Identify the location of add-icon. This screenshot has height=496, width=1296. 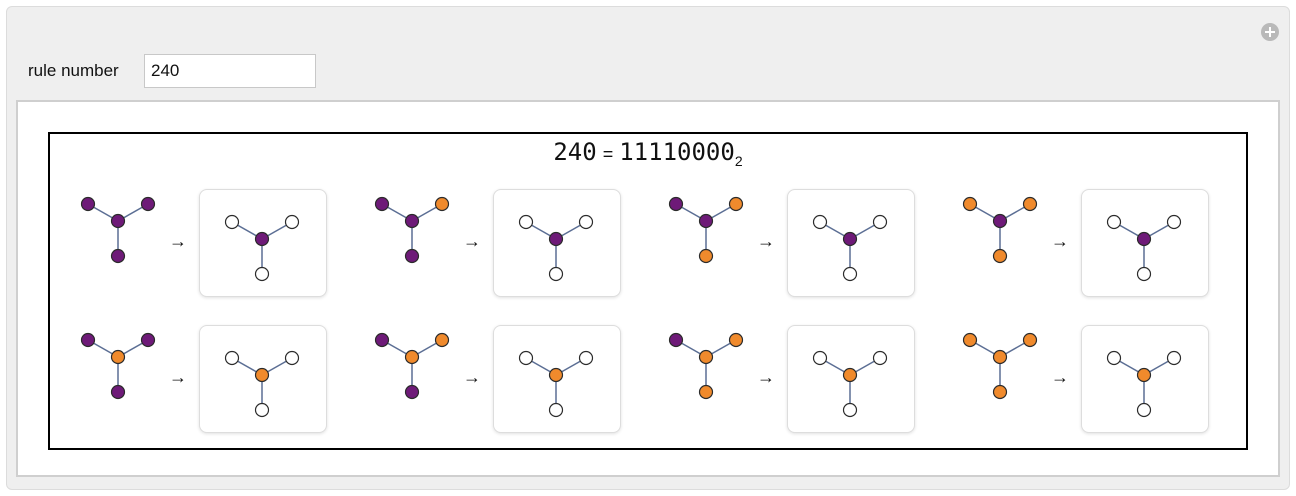
(1270, 32).